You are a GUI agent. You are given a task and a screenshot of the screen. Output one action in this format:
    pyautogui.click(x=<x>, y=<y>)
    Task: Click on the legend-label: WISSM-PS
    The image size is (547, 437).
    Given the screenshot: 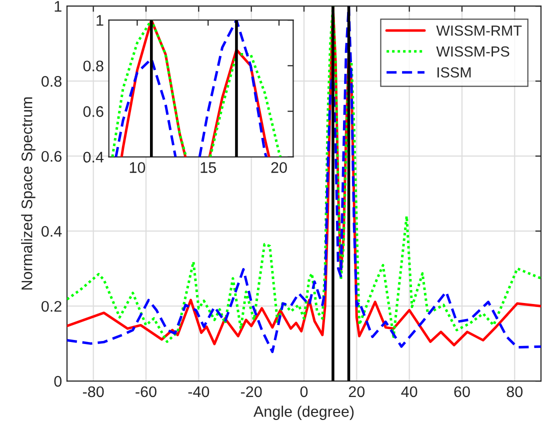 What is the action you would take?
    pyautogui.click(x=473, y=51)
    